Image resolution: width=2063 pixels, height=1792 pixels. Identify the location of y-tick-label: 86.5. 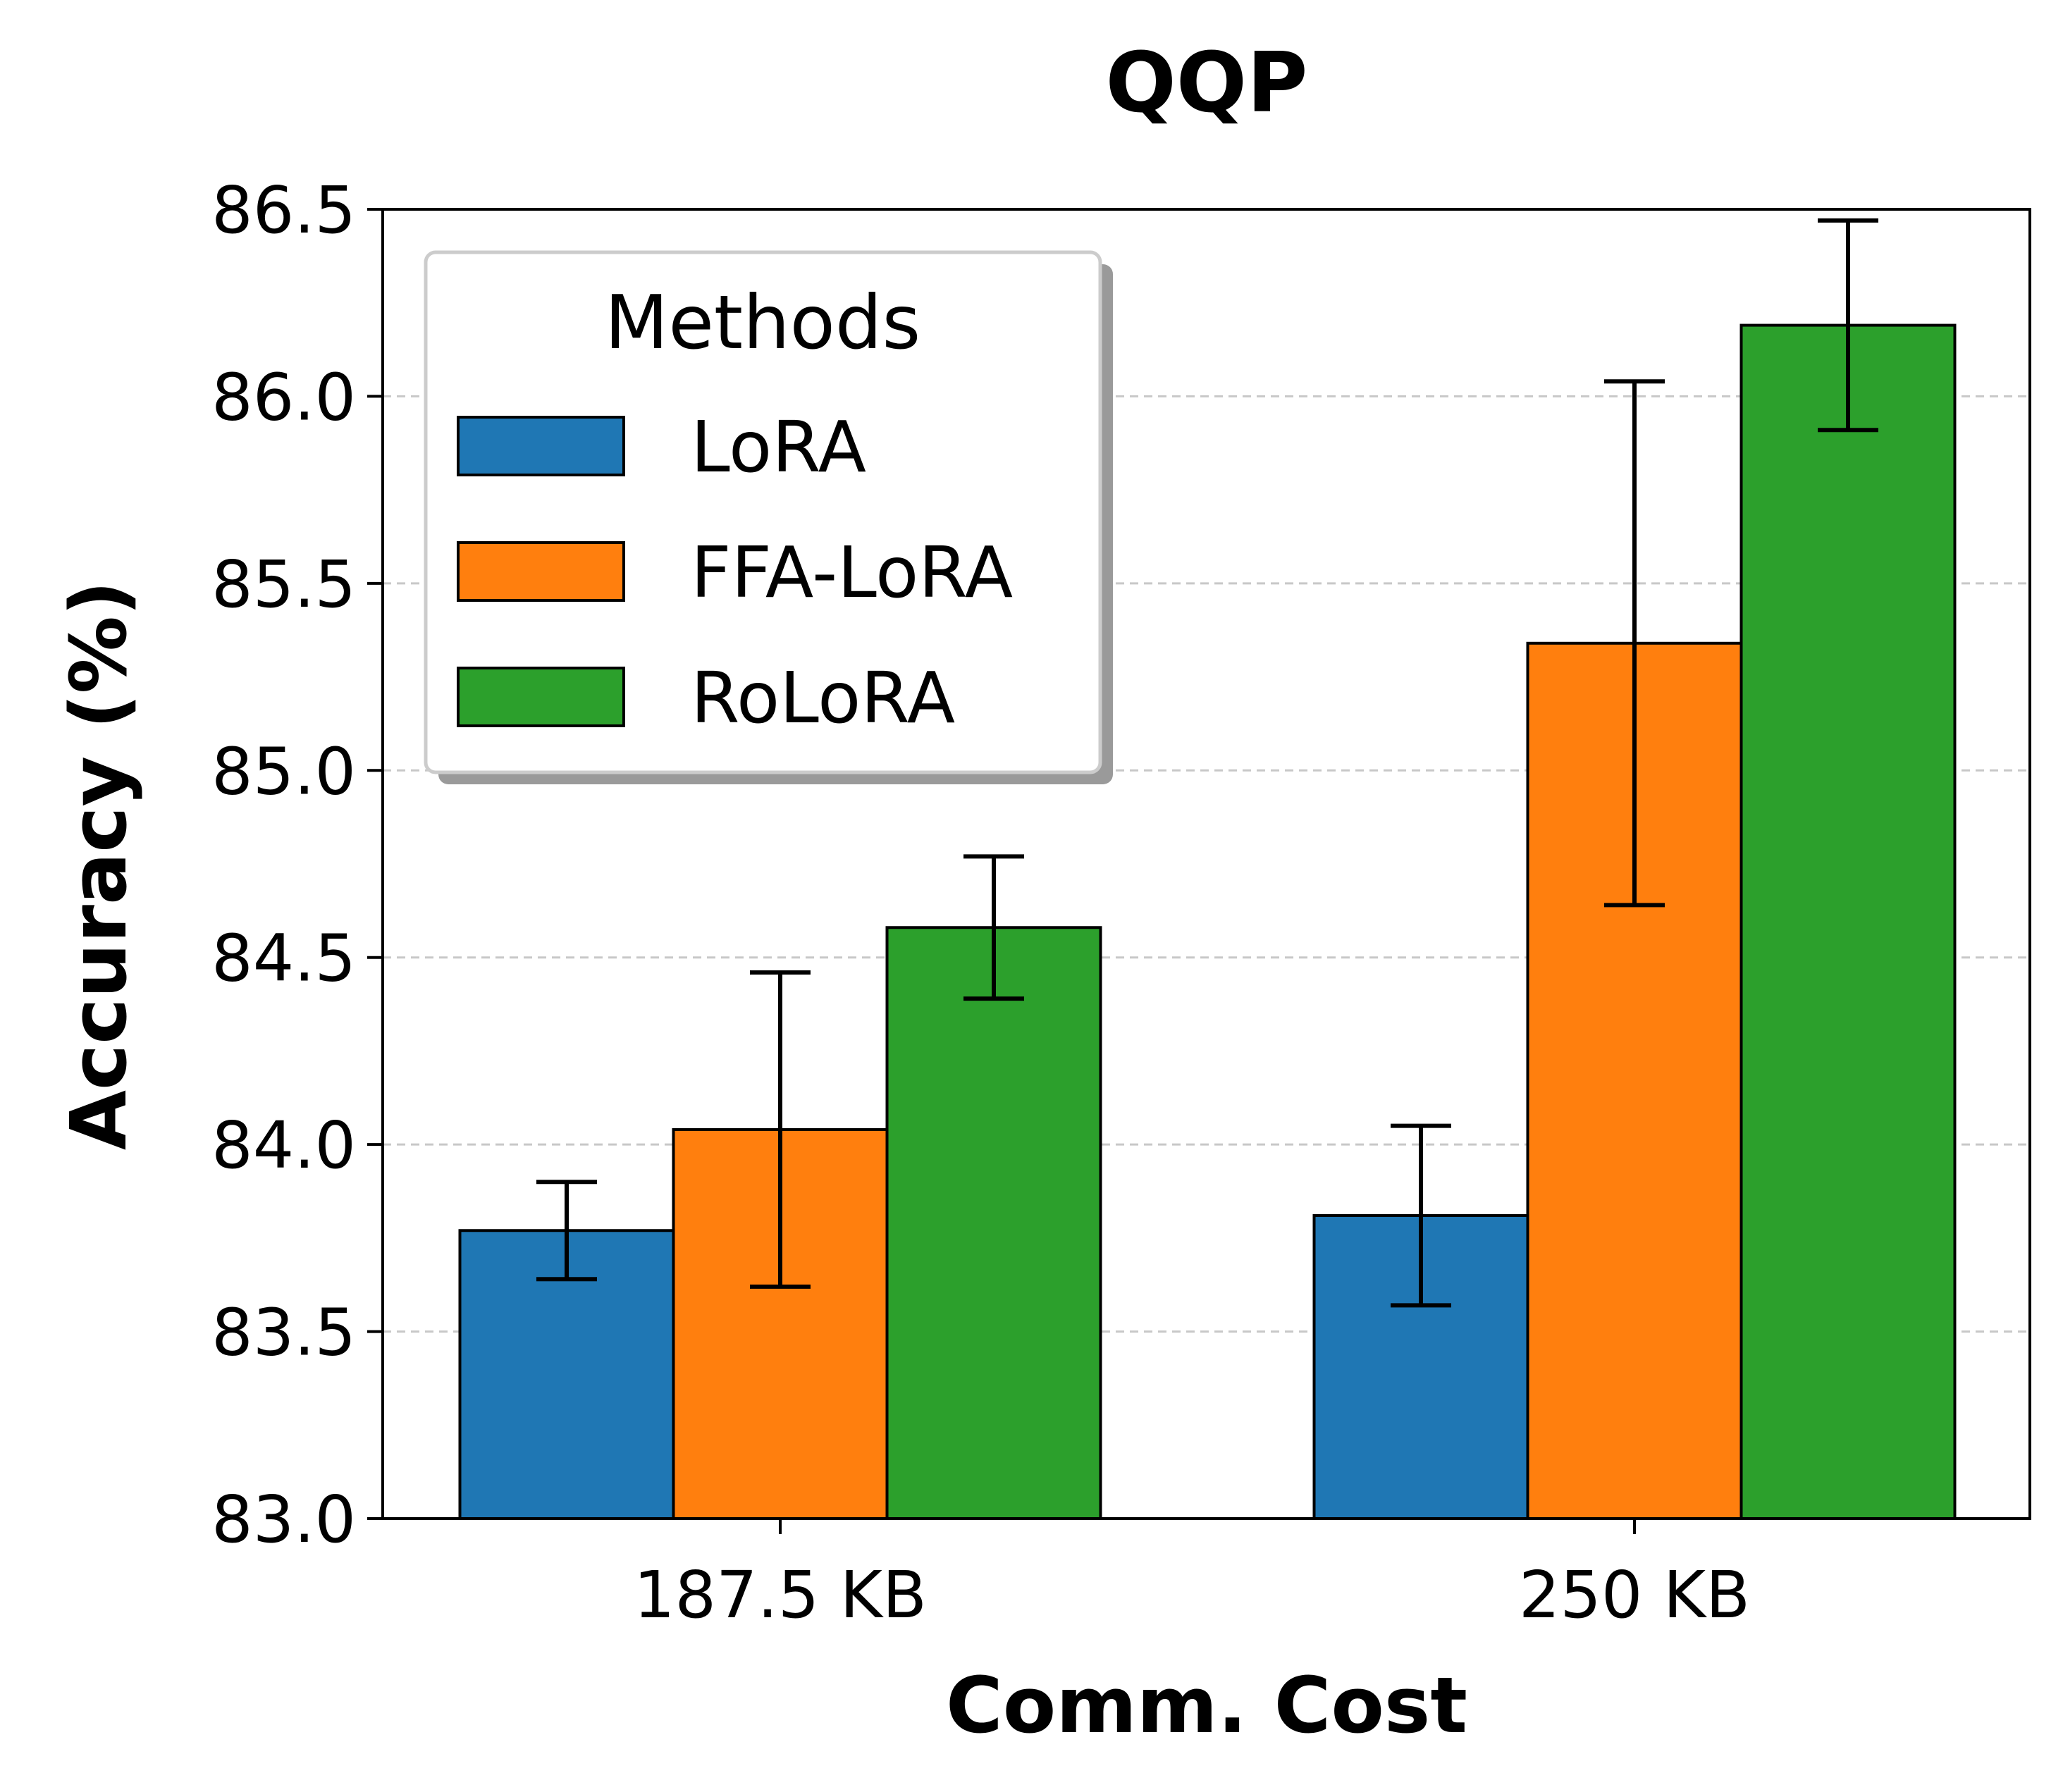
(283, 210).